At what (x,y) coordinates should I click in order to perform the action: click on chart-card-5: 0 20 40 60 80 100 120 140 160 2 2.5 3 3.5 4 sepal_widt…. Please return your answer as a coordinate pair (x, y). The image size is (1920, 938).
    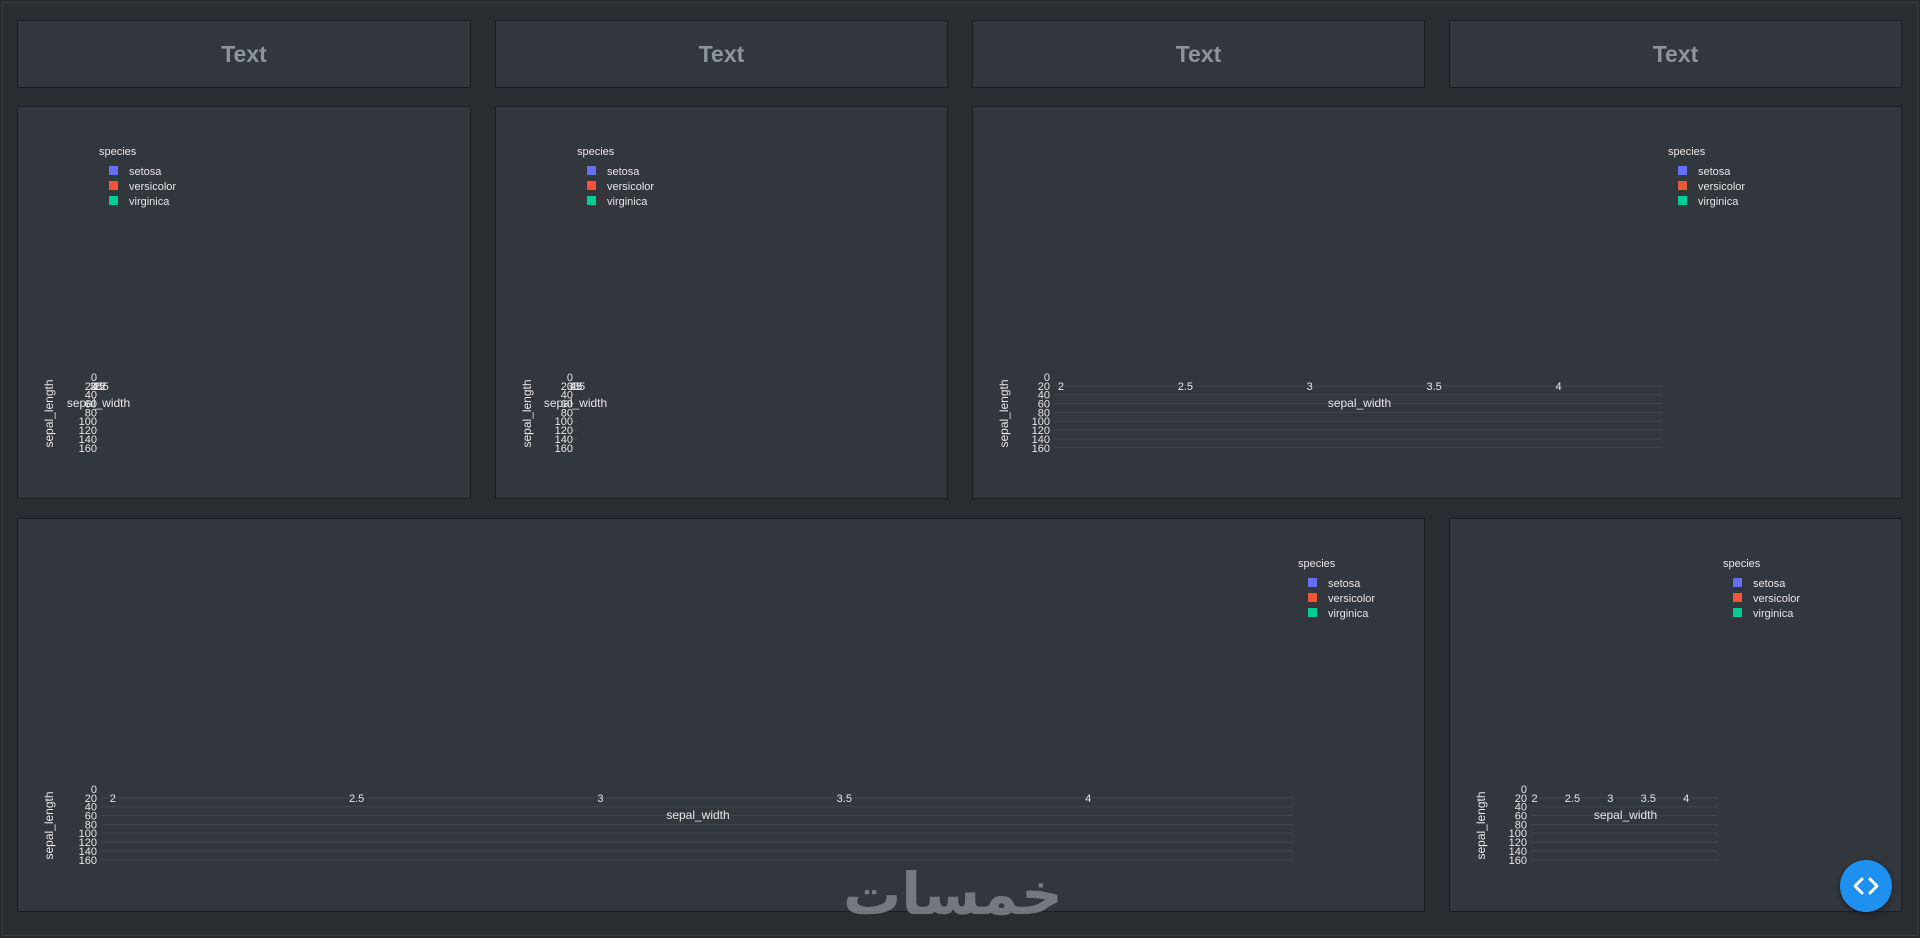
    Looking at the image, I should click on (1675, 715).